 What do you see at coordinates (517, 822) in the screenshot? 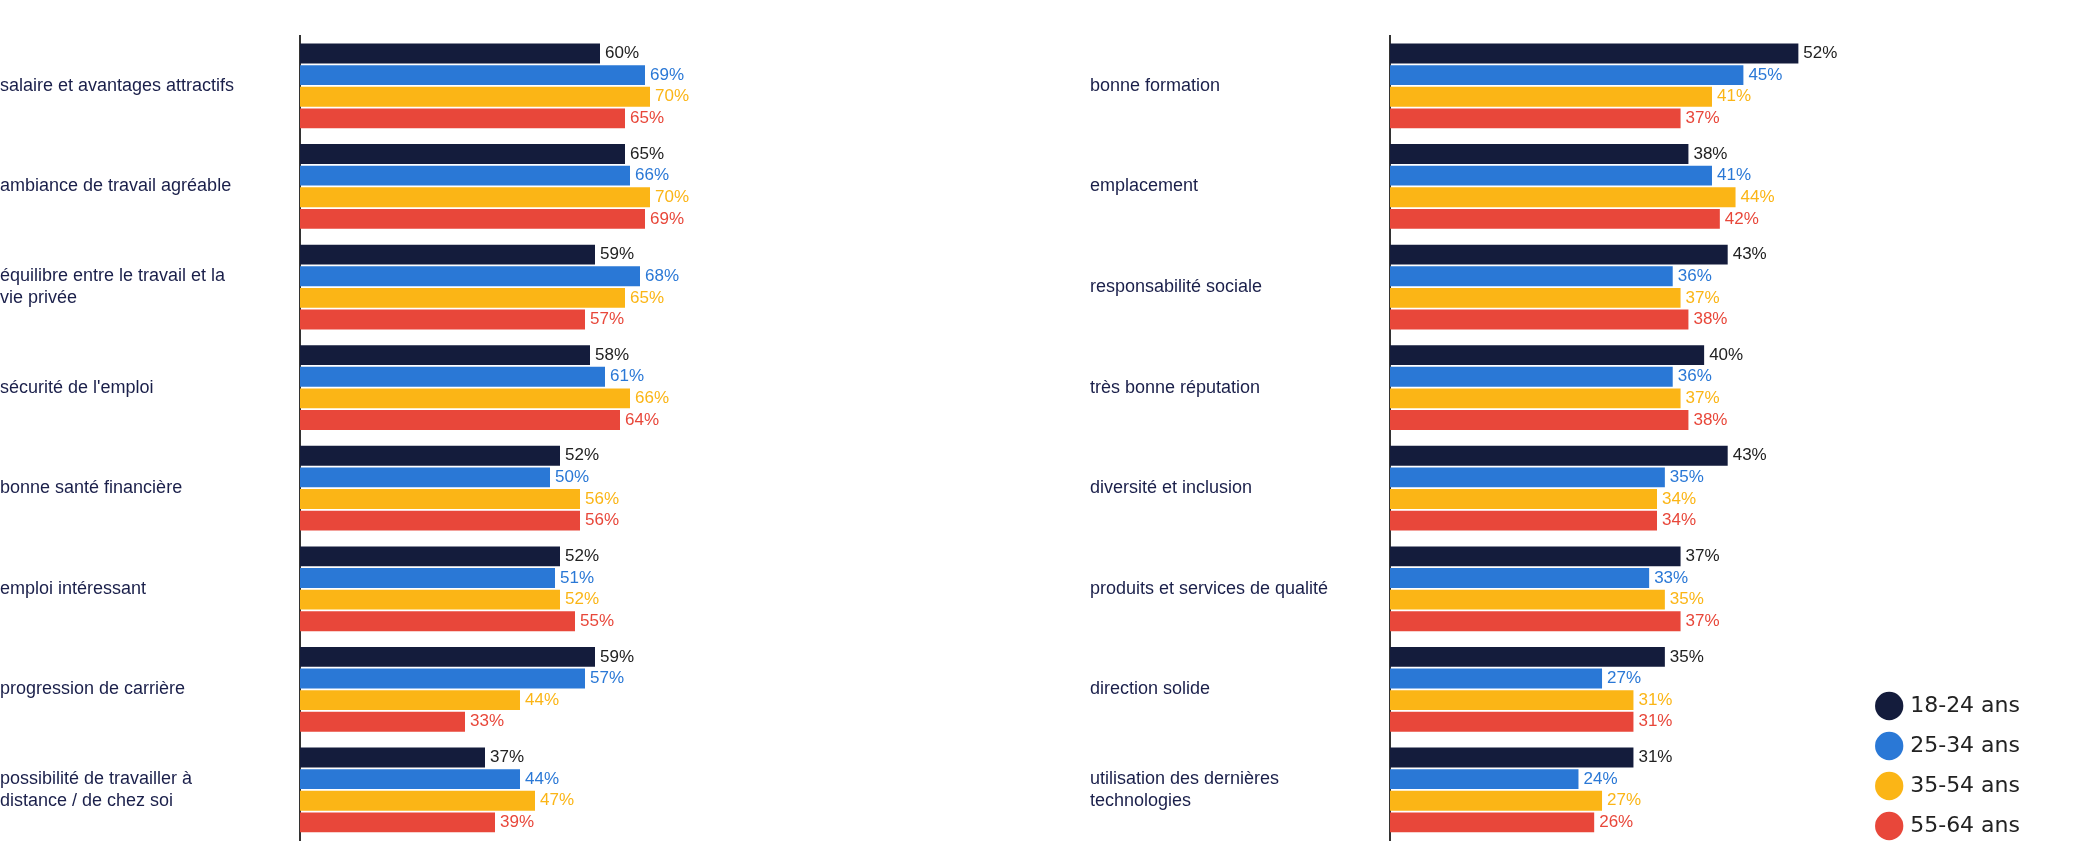
I see `data-label: 39%` at bounding box center [517, 822].